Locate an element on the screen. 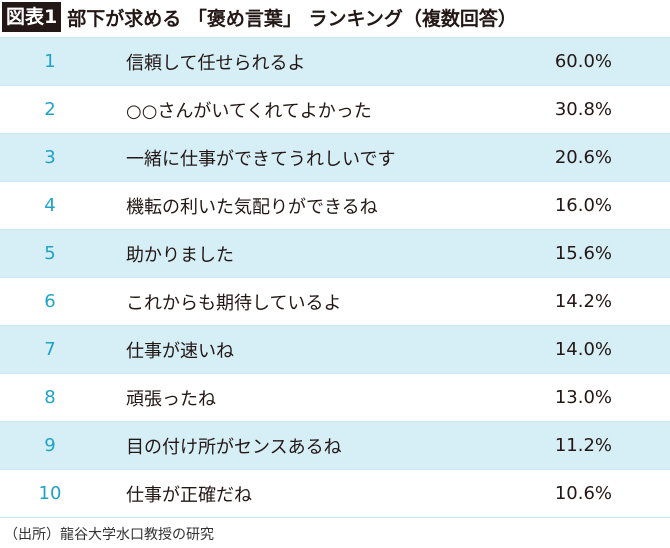 The height and width of the screenshot is (548, 670). source-note: （出所）龍谷大学水口教授の研究 is located at coordinates (109, 535).